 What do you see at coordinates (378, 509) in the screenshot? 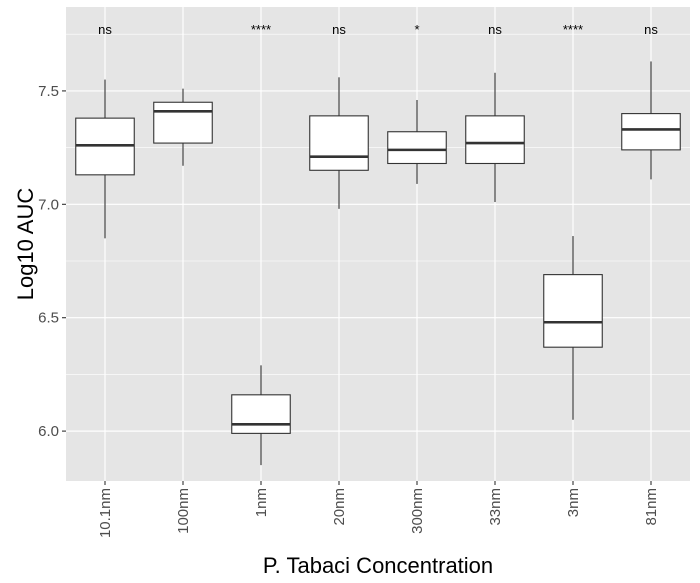
I see `x-axis: 10.1nm 100nm 1nm 20nm 300nm 33nm 3nm 81nm` at bounding box center [378, 509].